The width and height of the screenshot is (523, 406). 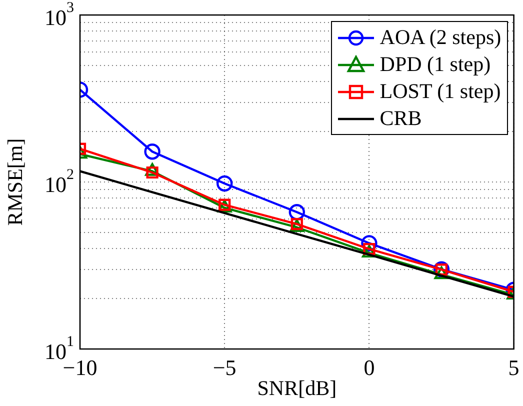 What do you see at coordinates (514, 367) in the screenshot?
I see `x-tick-label: 5` at bounding box center [514, 367].